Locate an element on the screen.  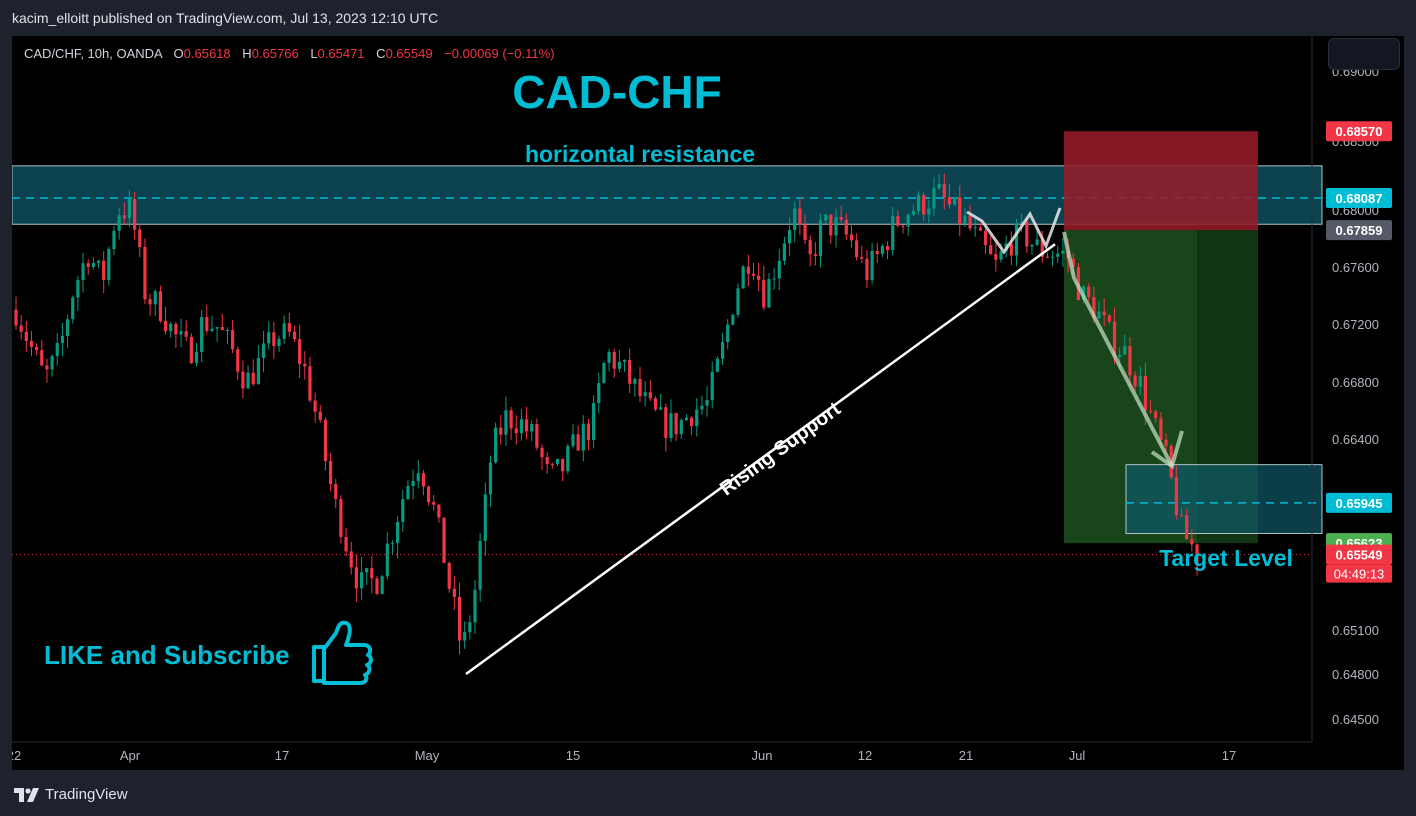
x-tick-label: Jul is located at coordinates (1077, 755).